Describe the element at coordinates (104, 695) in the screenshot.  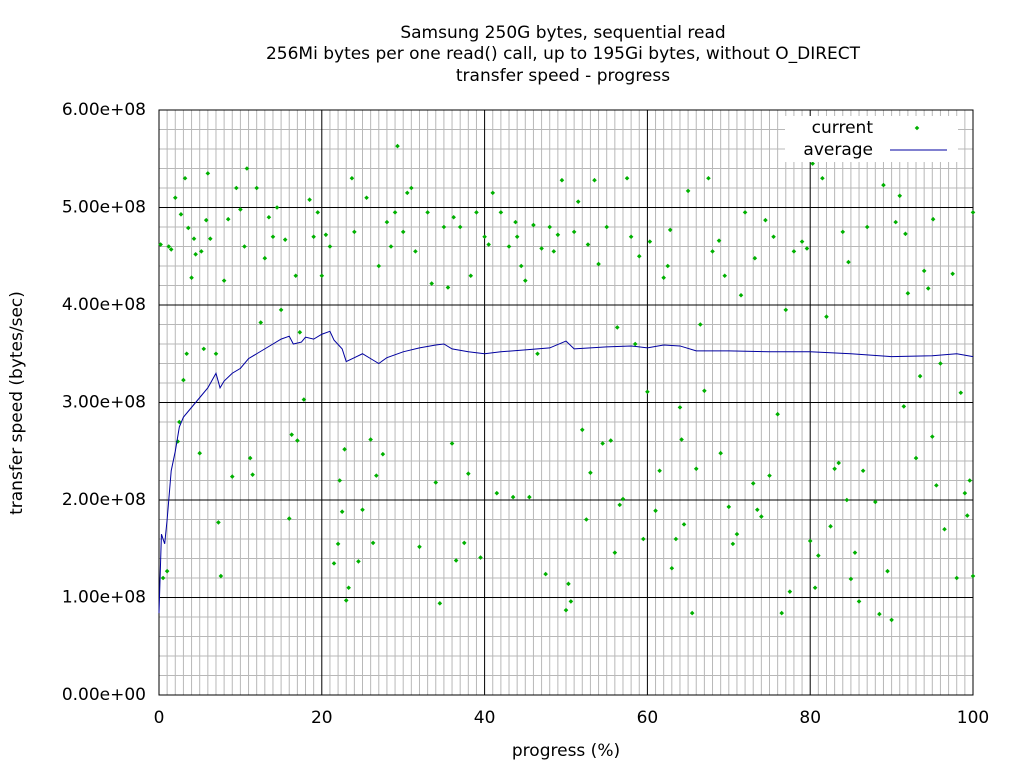
I see `y-tick-label: 0.00e+00` at that location.